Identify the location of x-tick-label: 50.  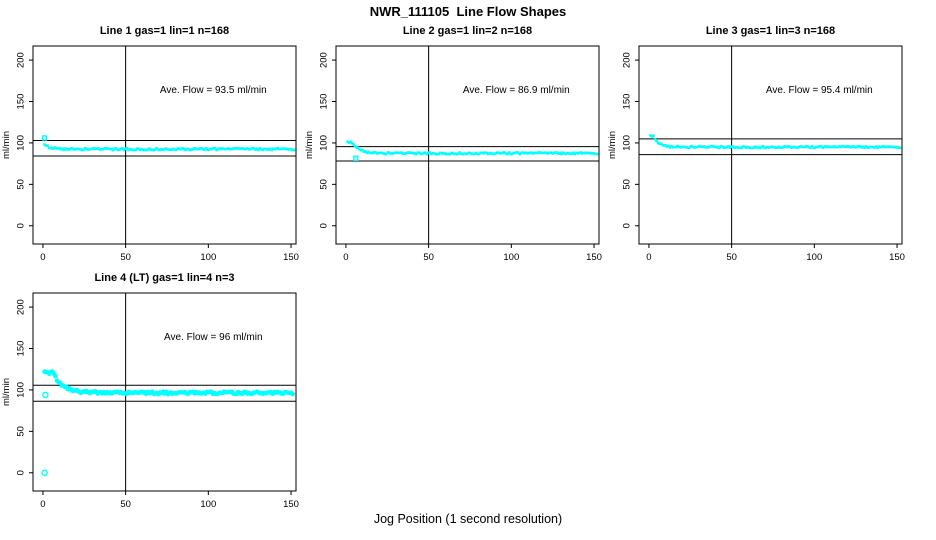
(125, 504).